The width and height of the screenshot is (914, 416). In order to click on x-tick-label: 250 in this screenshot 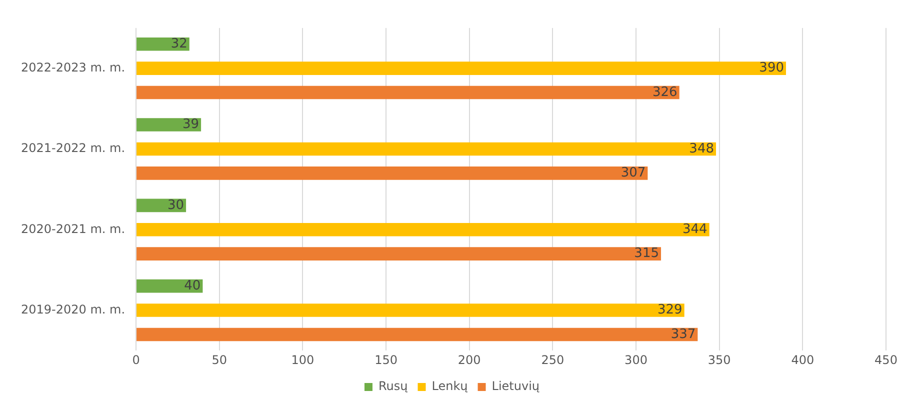, I will do `click(552, 359)`.